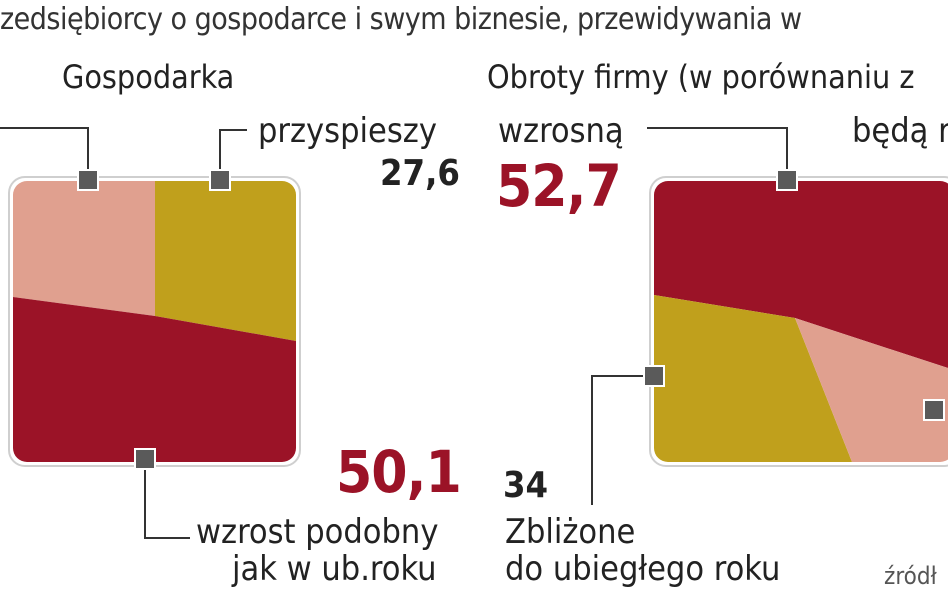 The image size is (948, 593). Describe the element at coordinates (526, 485) in the screenshot. I see `value-zblizone: 34` at that location.